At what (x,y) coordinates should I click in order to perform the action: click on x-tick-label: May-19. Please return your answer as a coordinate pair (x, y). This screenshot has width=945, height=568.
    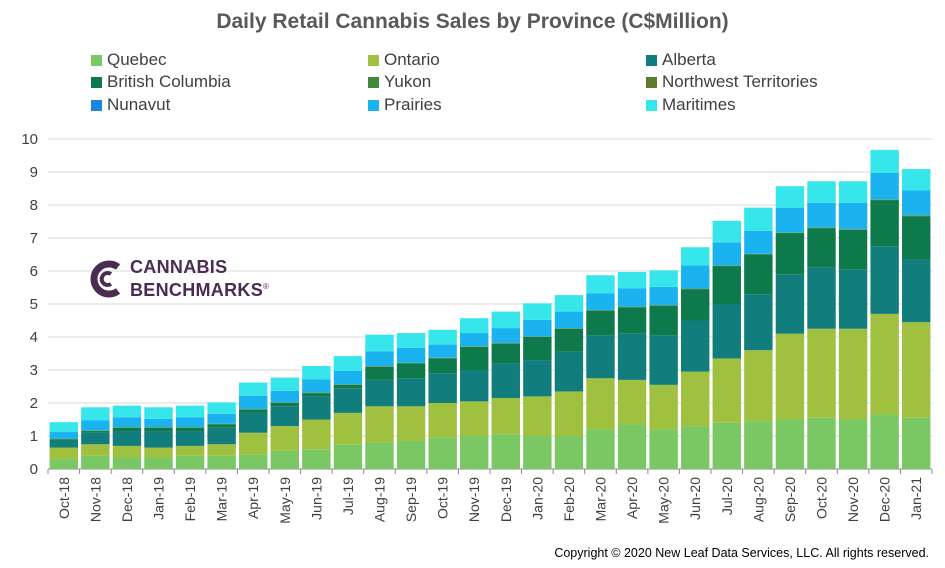
    Looking at the image, I should click on (285, 500).